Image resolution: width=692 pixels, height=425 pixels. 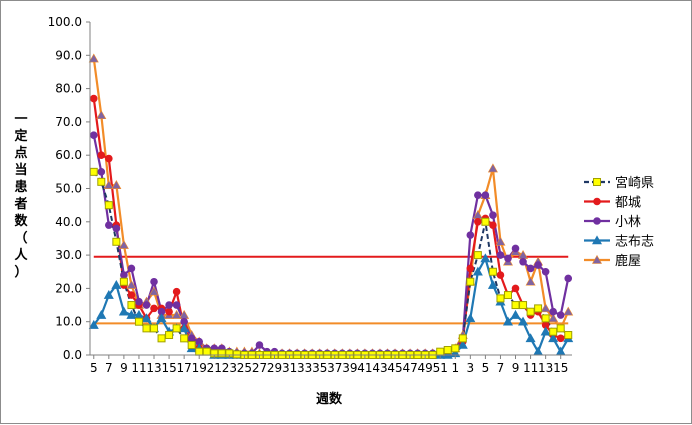 What do you see at coordinates (560, 368) in the screenshot?
I see `x-tick-label: 15` at bounding box center [560, 368].